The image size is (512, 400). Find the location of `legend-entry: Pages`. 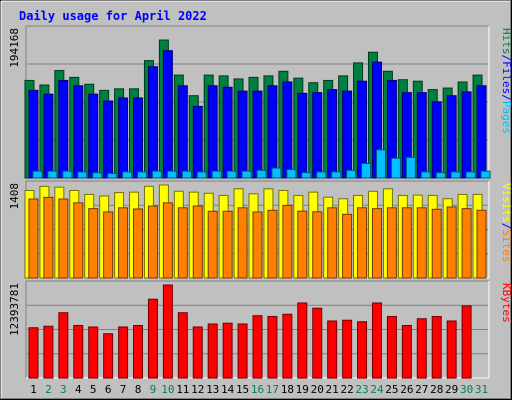

legend-entry: Pages is located at coordinates (506, 117).